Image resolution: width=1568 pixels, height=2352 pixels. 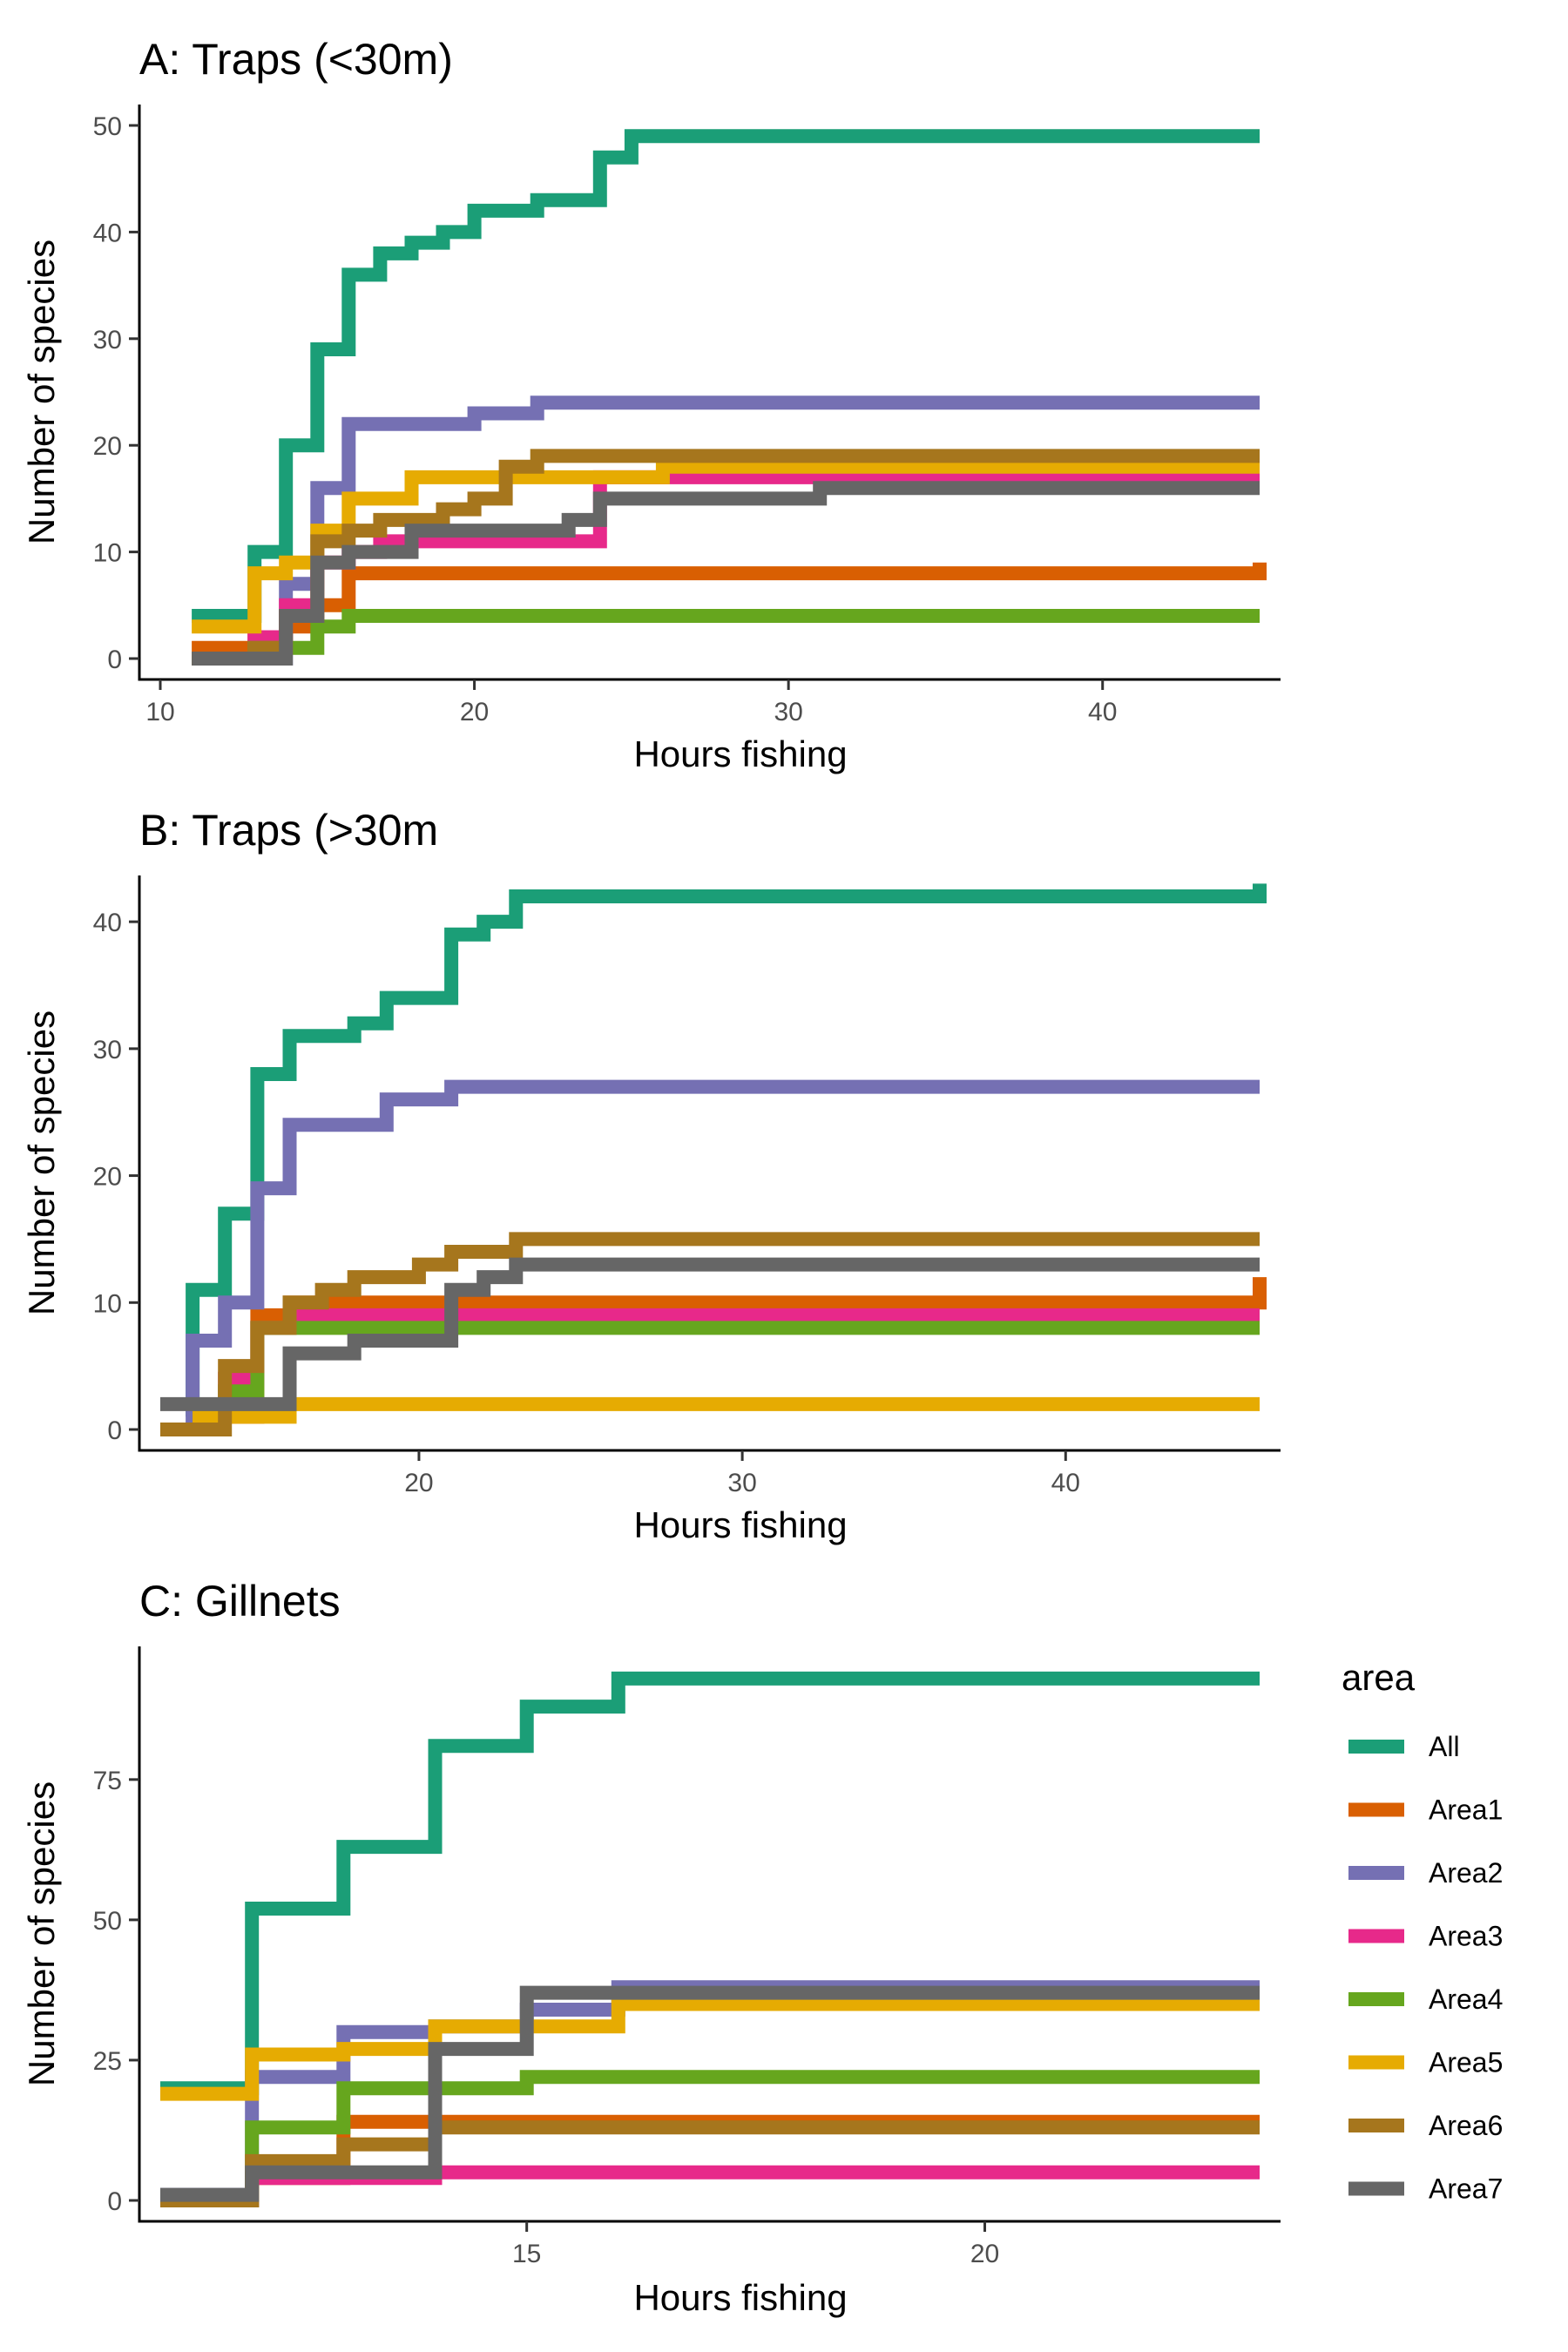 What do you see at coordinates (1466, 1873) in the screenshot?
I see `legend-label-area2: Area2` at bounding box center [1466, 1873].